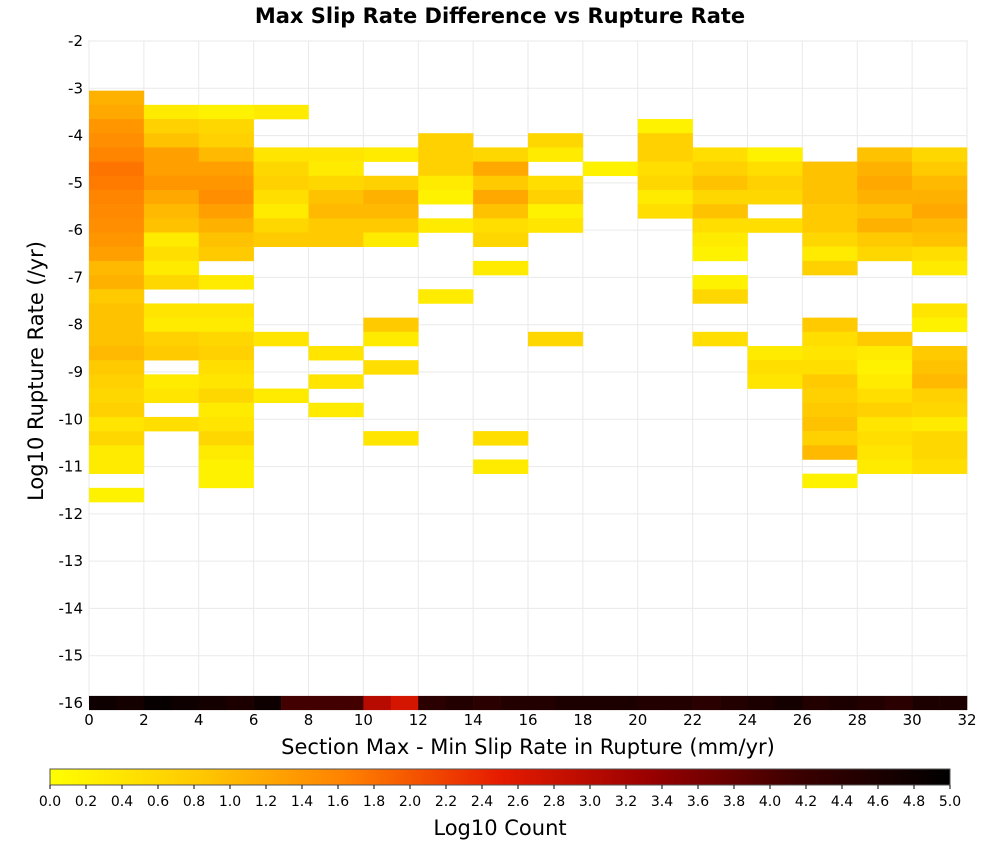 Image resolution: width=1000 pixels, height=850 pixels. I want to click on colorbar-tick-label: 3.8, so click(734, 802).